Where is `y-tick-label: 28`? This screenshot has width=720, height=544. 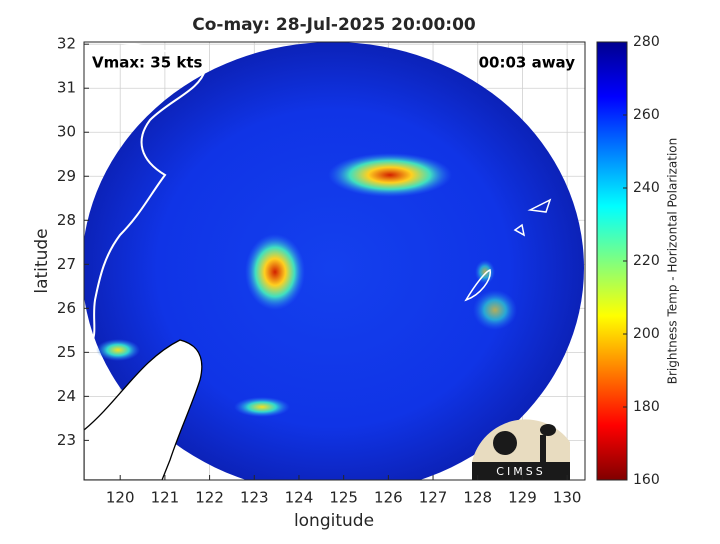 y-tick-label: 28 is located at coordinates (66, 220).